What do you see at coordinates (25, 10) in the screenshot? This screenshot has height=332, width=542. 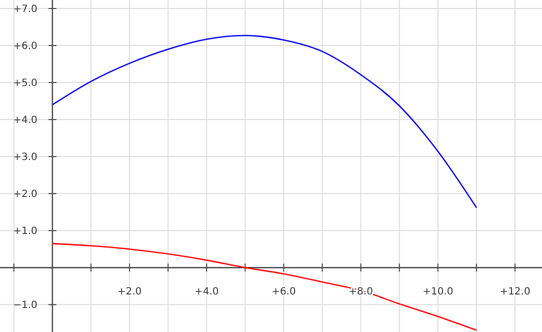 I see `y-tick-label: +7.0` at bounding box center [25, 10].